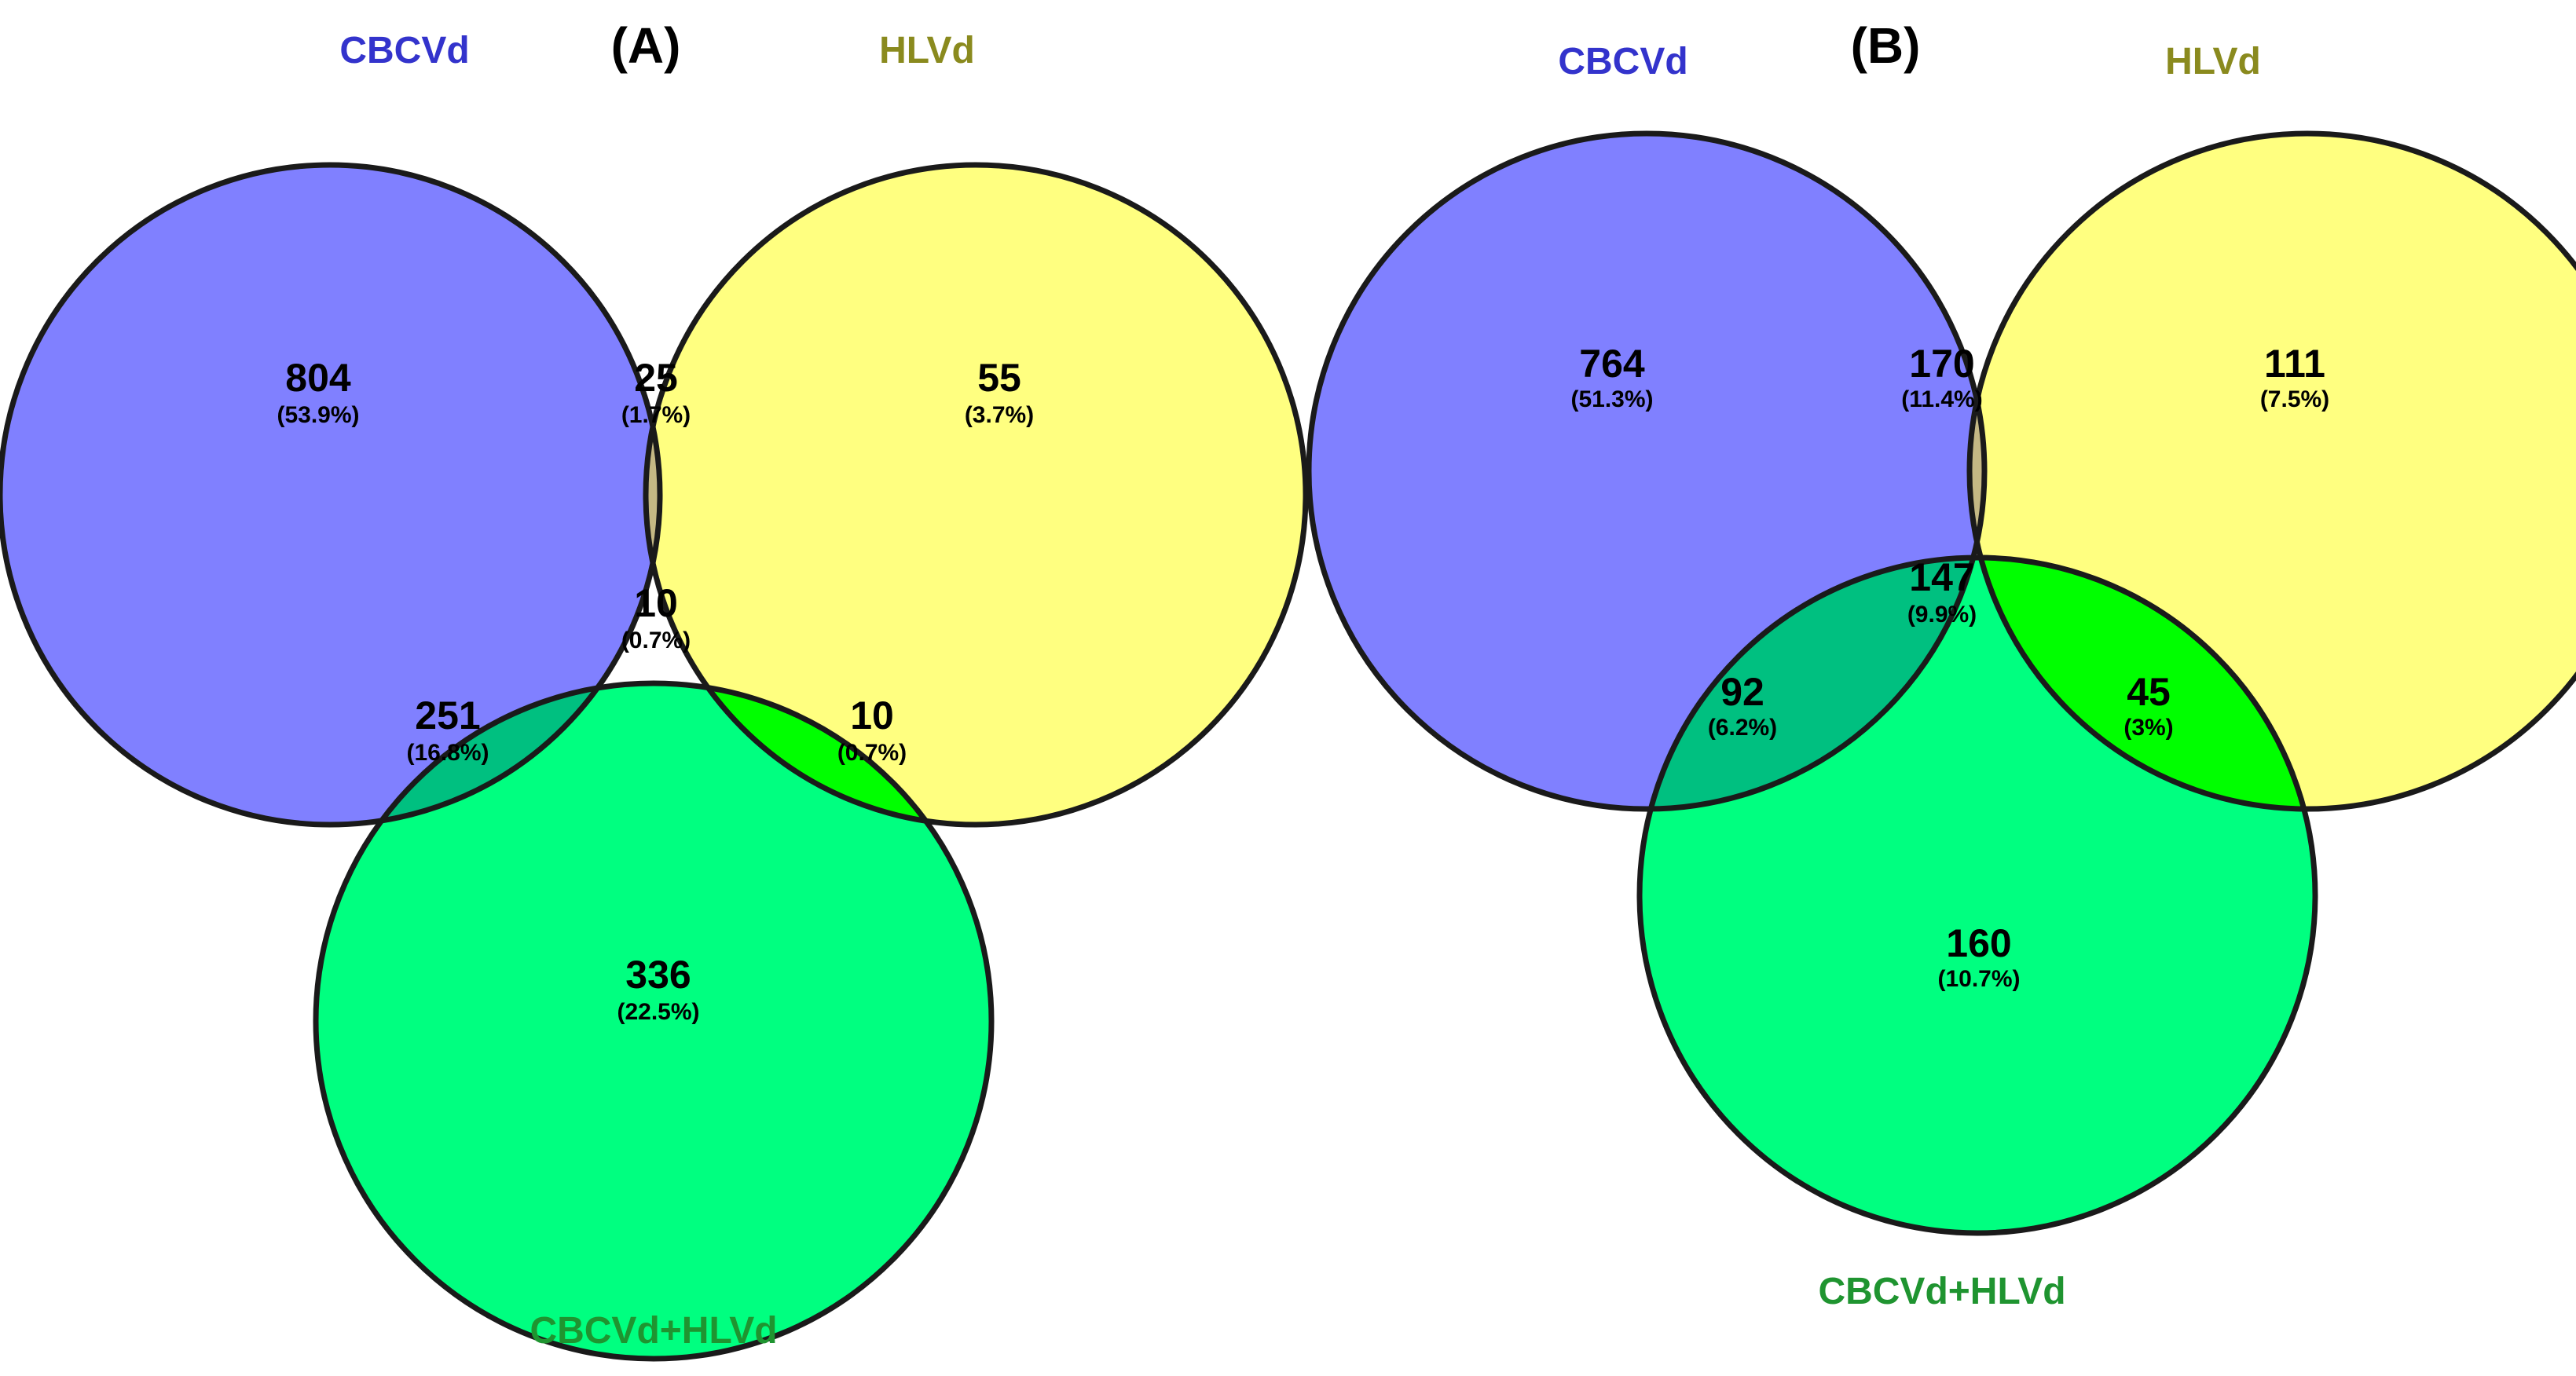 This screenshot has height=1376, width=2576. I want to click on region-pct-cbcvd-combo: (6.2%), so click(1742, 728).